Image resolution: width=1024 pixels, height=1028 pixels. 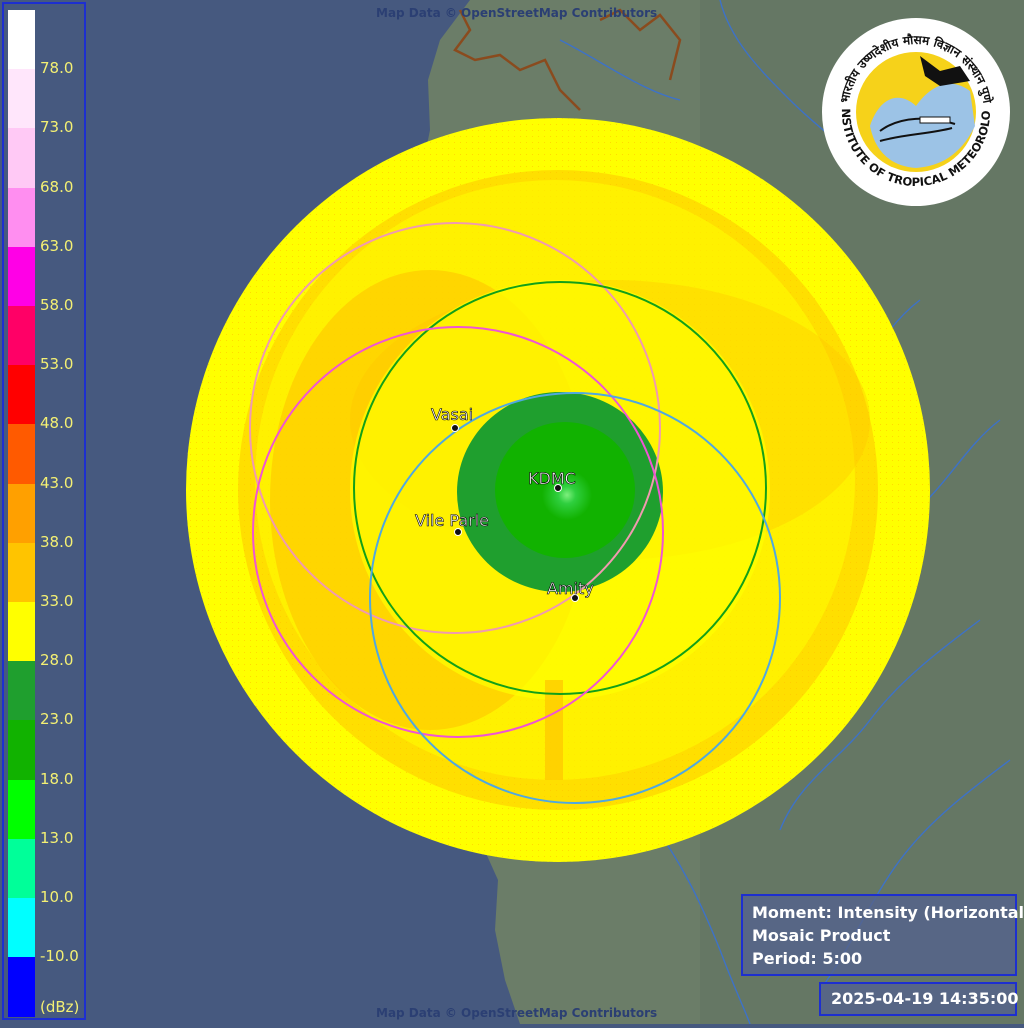 I want to click on period-label: Period: 5:00, so click(x=807, y=958).